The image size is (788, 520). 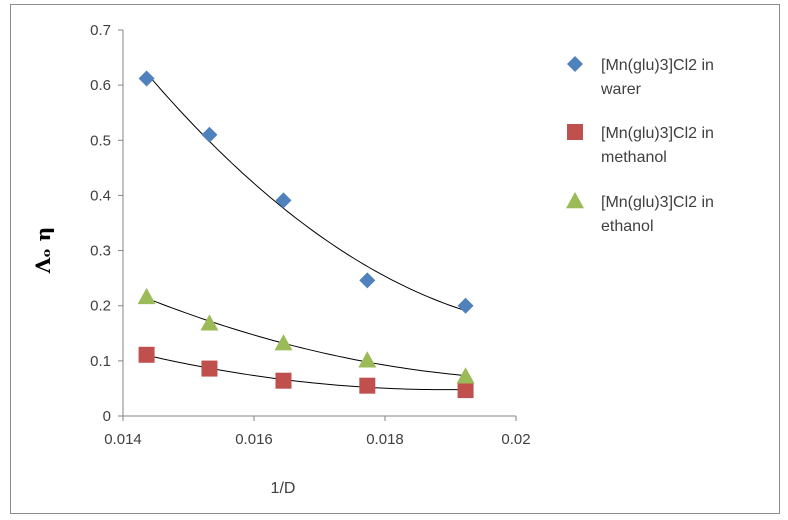 I want to click on x-tick-label: 0.02, so click(x=515, y=439).